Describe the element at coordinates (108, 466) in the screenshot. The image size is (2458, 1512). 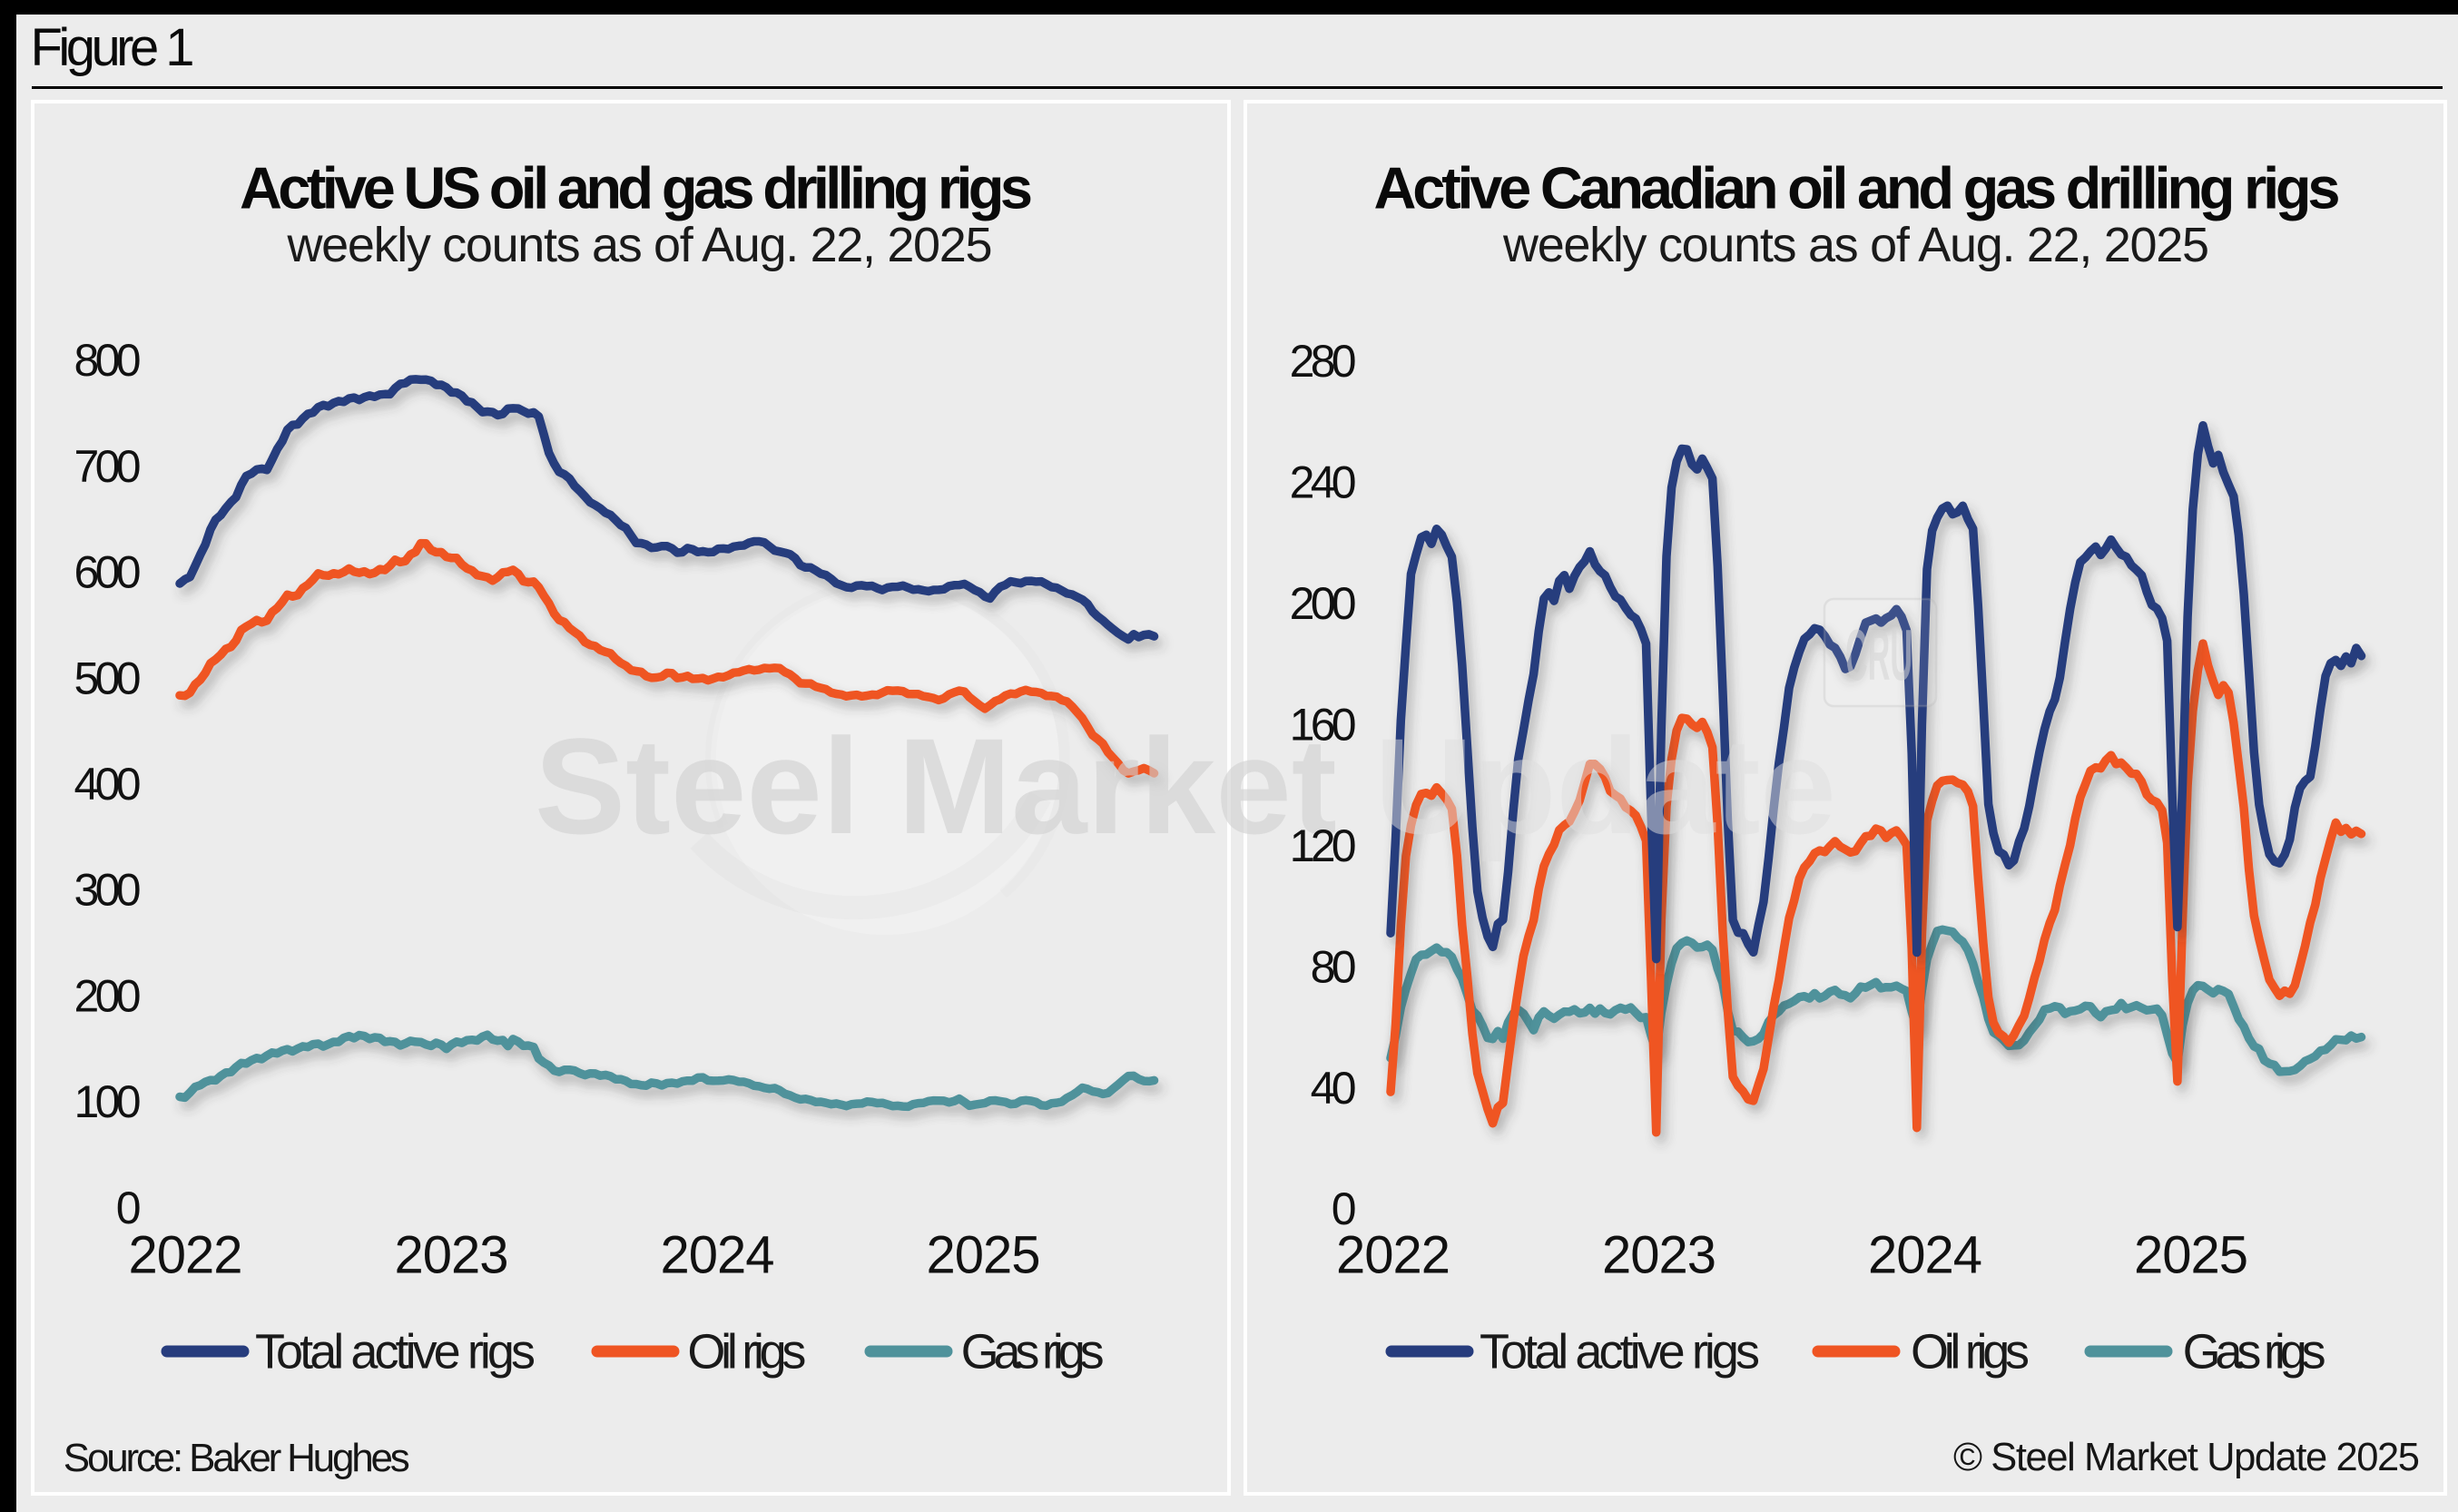
I see `svg-text: 700` at that location.